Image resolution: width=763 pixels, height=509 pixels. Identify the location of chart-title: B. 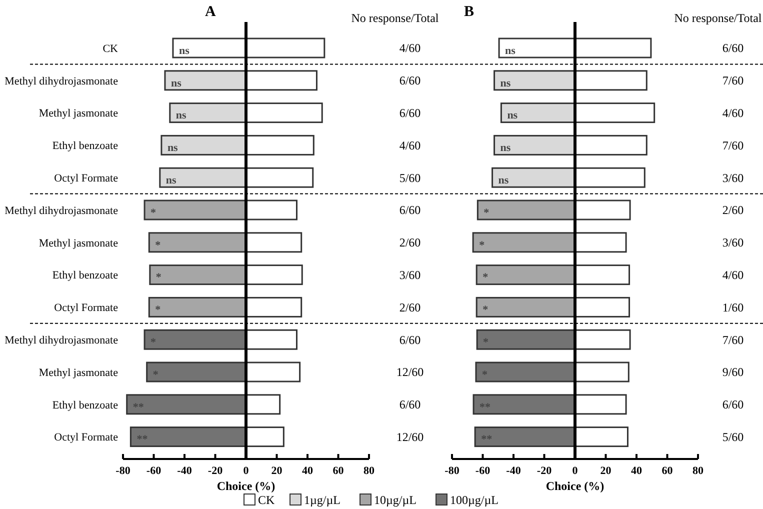
(469, 12).